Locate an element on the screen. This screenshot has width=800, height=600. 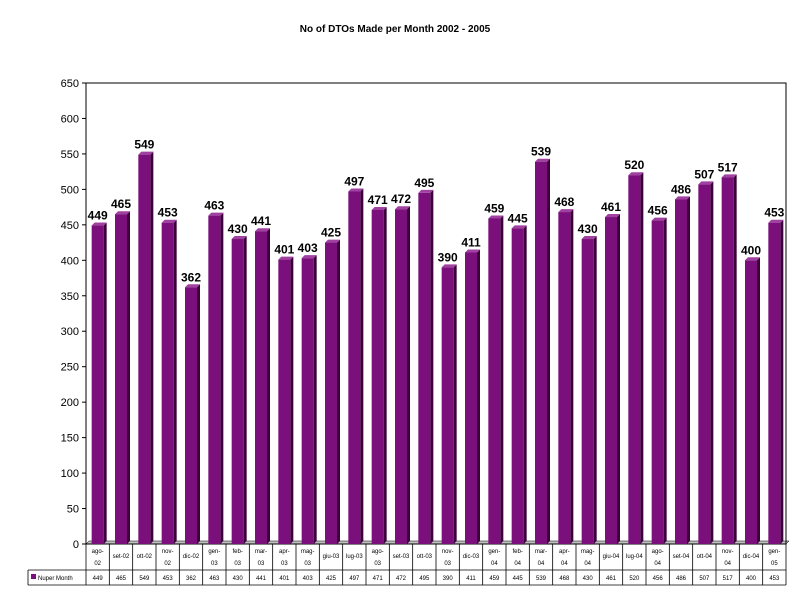
category-label: 02 is located at coordinates (97, 564).